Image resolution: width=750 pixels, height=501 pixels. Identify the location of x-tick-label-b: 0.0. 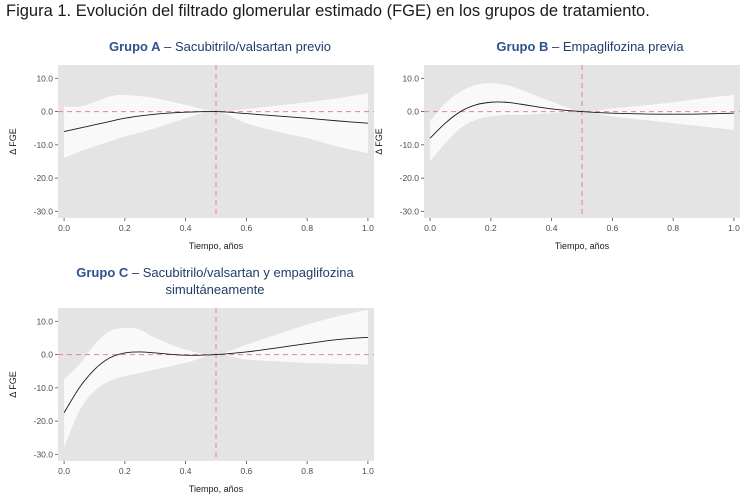
(430, 228).